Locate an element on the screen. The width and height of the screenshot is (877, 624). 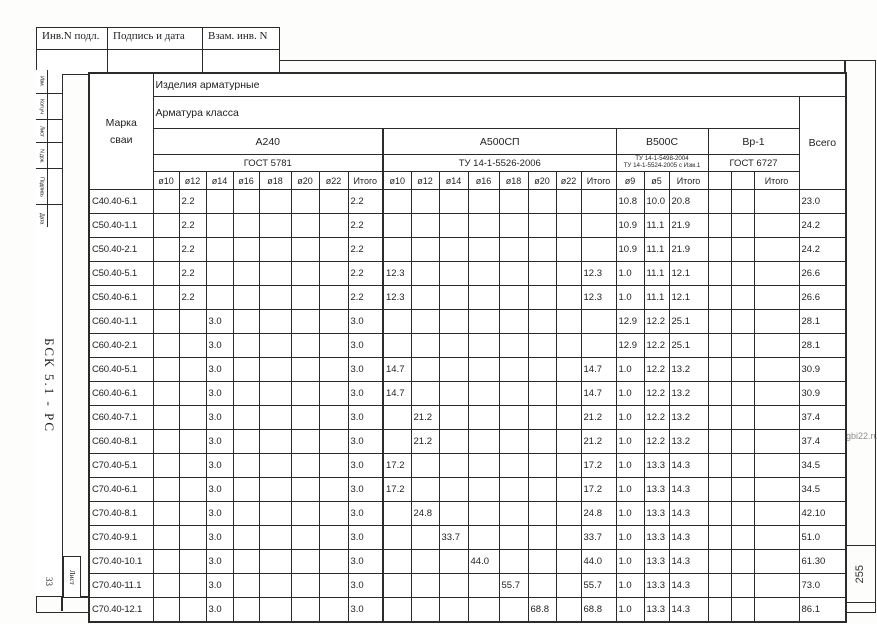
row-mark: С60.40-2.1 is located at coordinates (121, 345).